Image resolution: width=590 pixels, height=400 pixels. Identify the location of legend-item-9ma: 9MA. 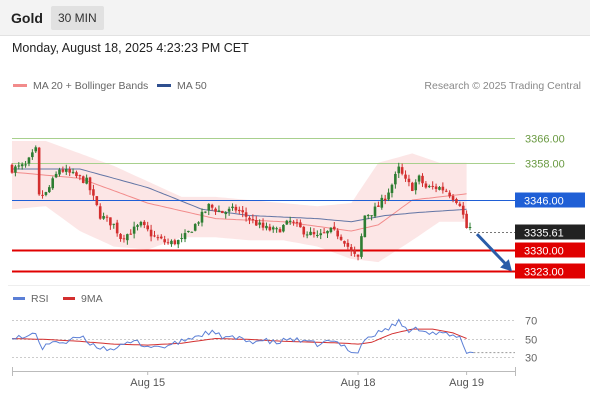
(83, 299).